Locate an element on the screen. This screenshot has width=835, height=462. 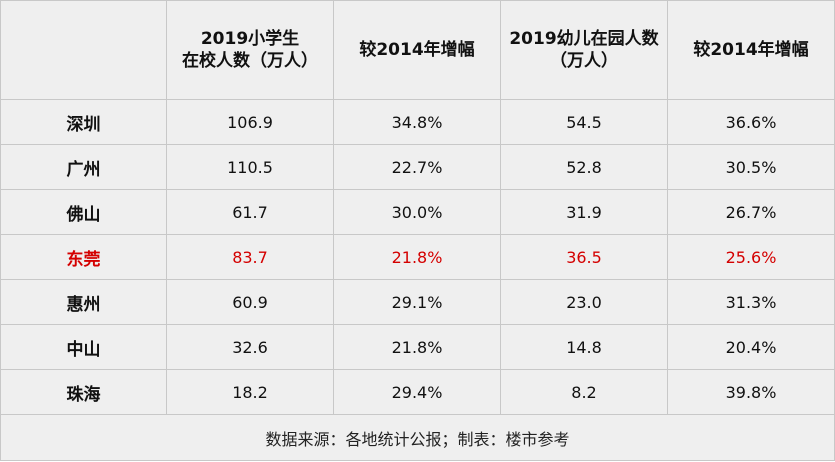
footer-row: 数据来源：各地统计公报；制表：楼市参考 is located at coordinates (417, 437).